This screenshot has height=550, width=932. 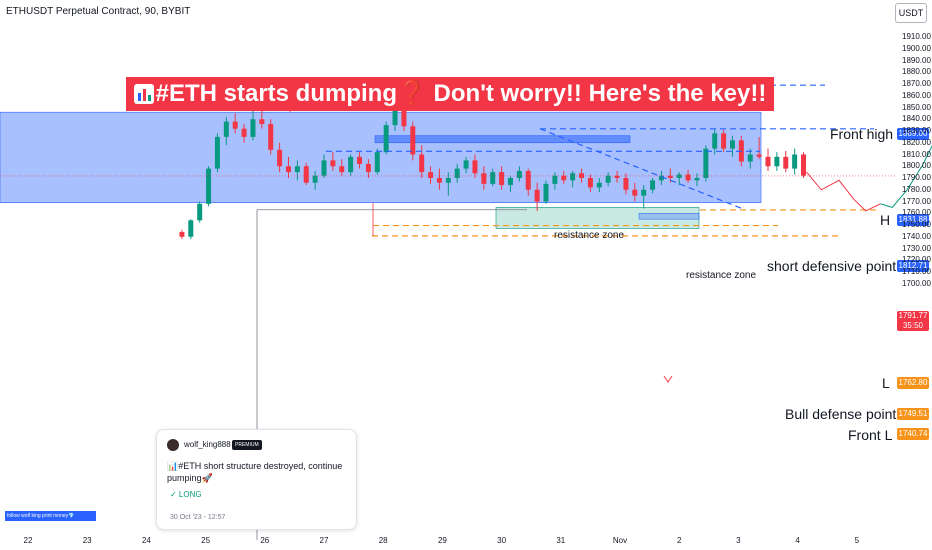 What do you see at coordinates (916, 36) in the screenshot?
I see `price-tick-label: 1910.00` at bounding box center [916, 36].